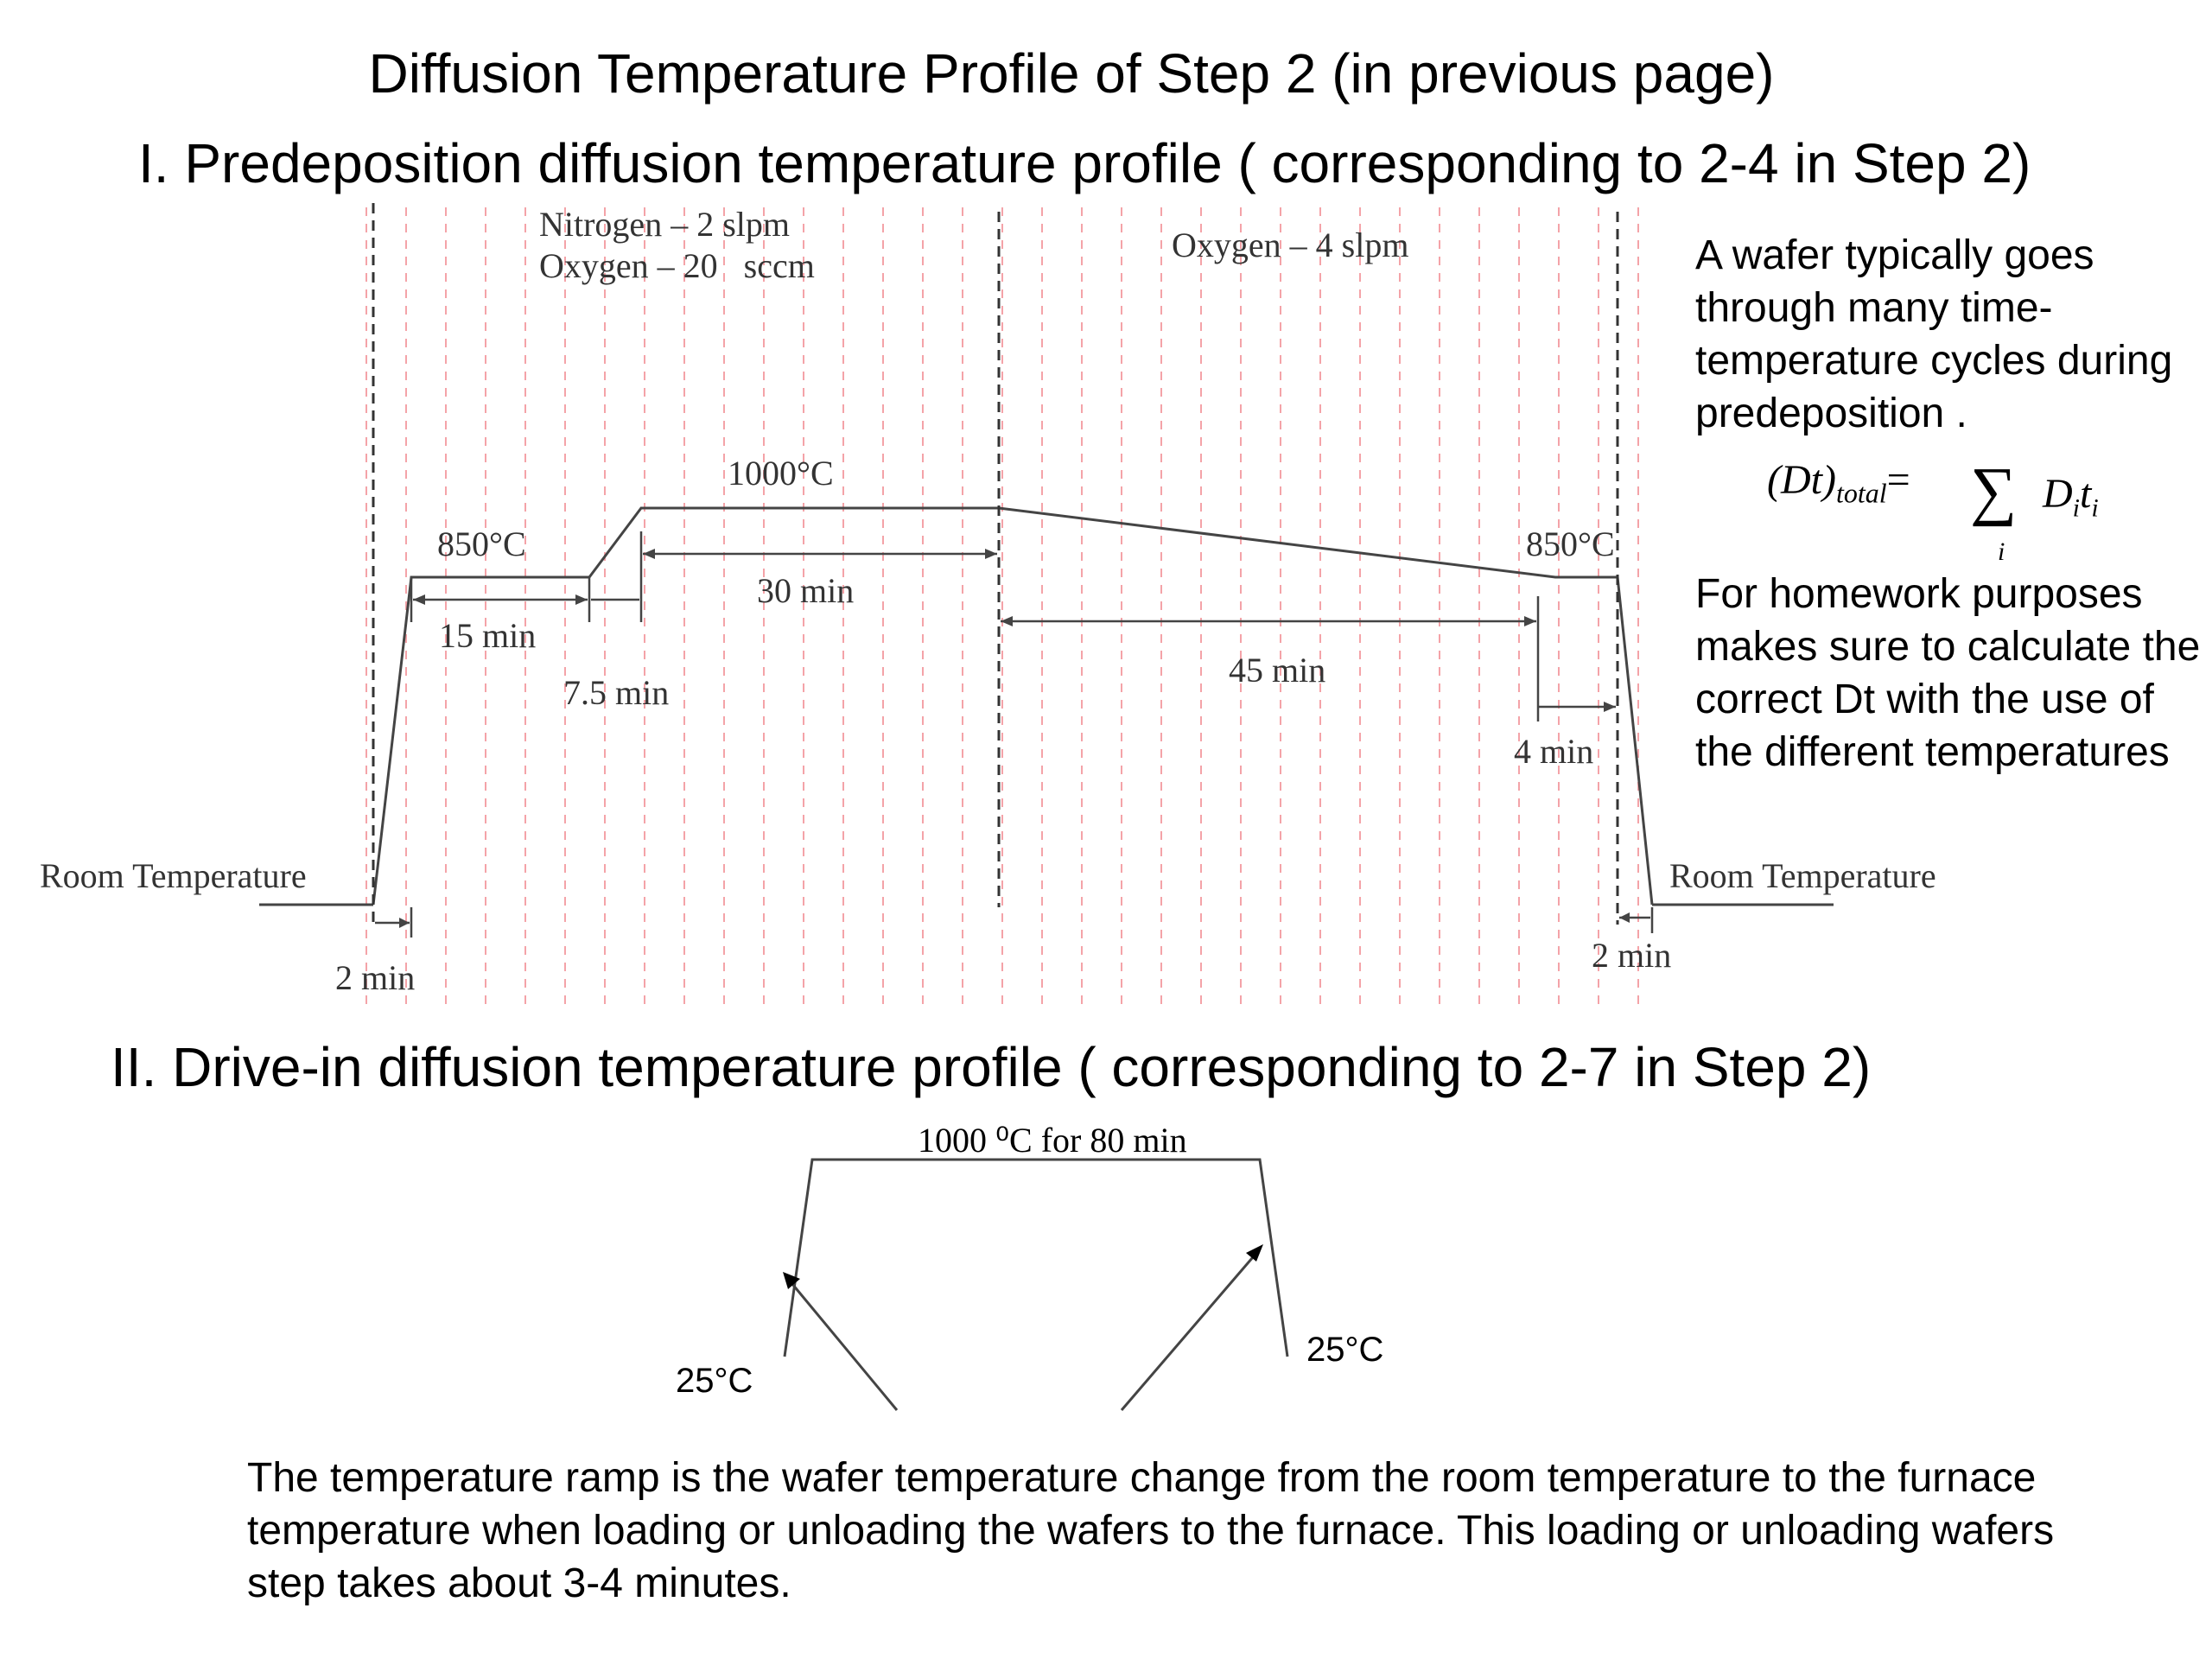  Describe the element at coordinates (1802, 875) in the screenshot. I see `room-temp-label-right: Room Temperature` at that location.